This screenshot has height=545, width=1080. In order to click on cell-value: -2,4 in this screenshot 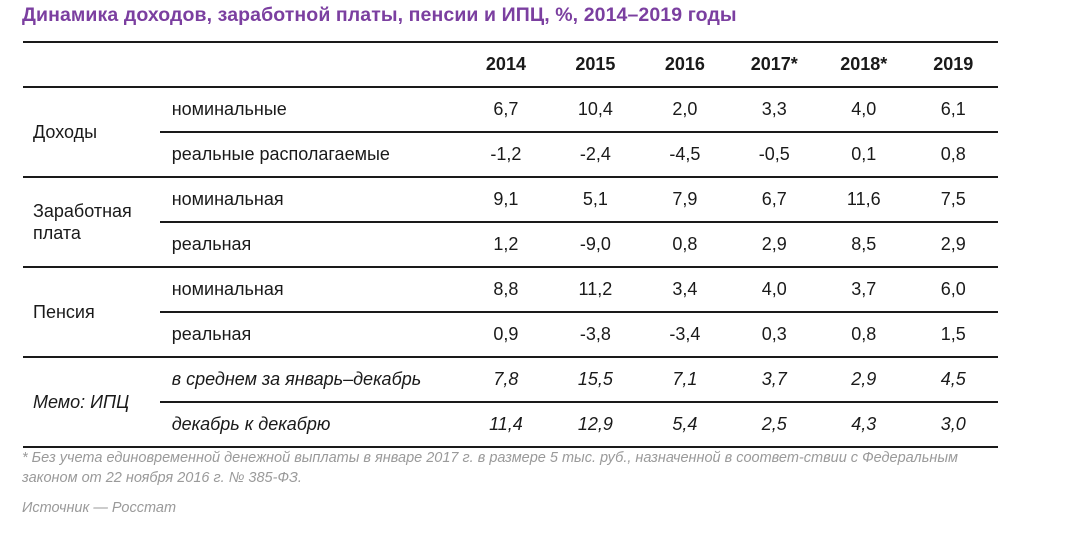, I will do `click(595, 155)`.